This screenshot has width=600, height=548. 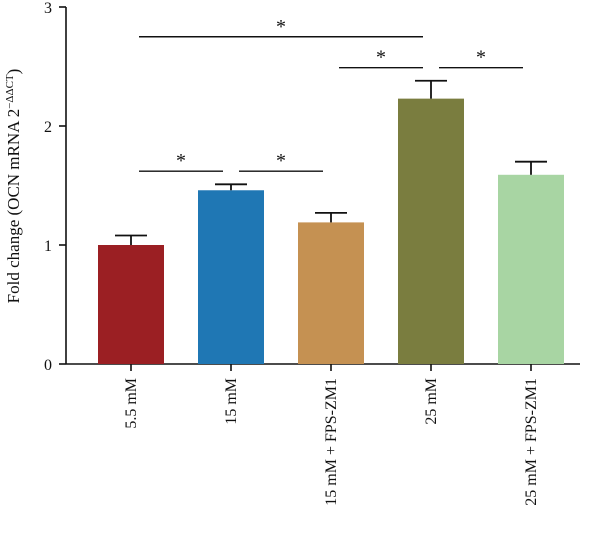 What do you see at coordinates (48, 365) in the screenshot?
I see `y-tick-label: 0` at bounding box center [48, 365].